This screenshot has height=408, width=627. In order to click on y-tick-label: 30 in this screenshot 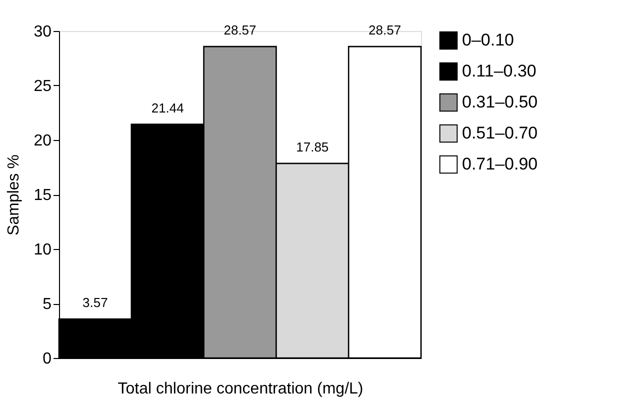, I will do `click(43, 32)`.